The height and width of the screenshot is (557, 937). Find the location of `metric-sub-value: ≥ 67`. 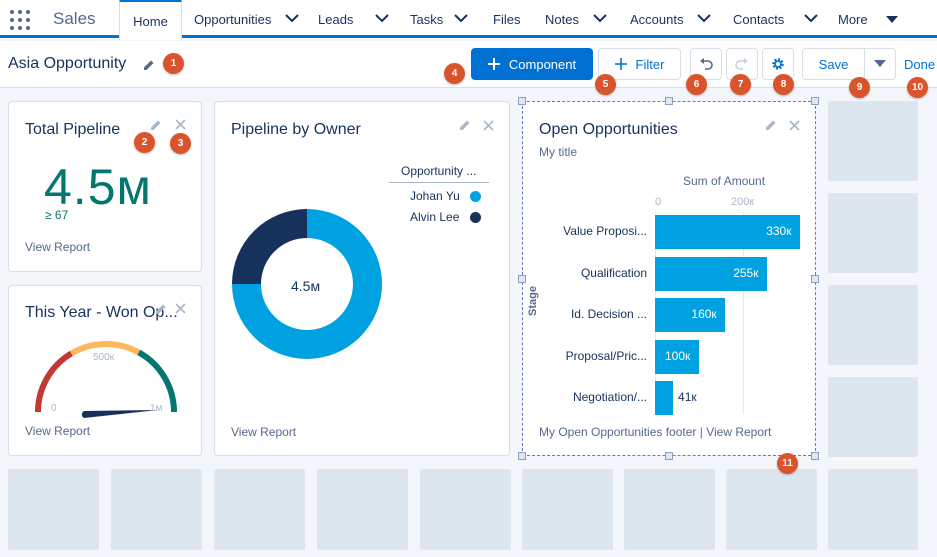

metric-sub-value: ≥ 67 is located at coordinates (57, 215).